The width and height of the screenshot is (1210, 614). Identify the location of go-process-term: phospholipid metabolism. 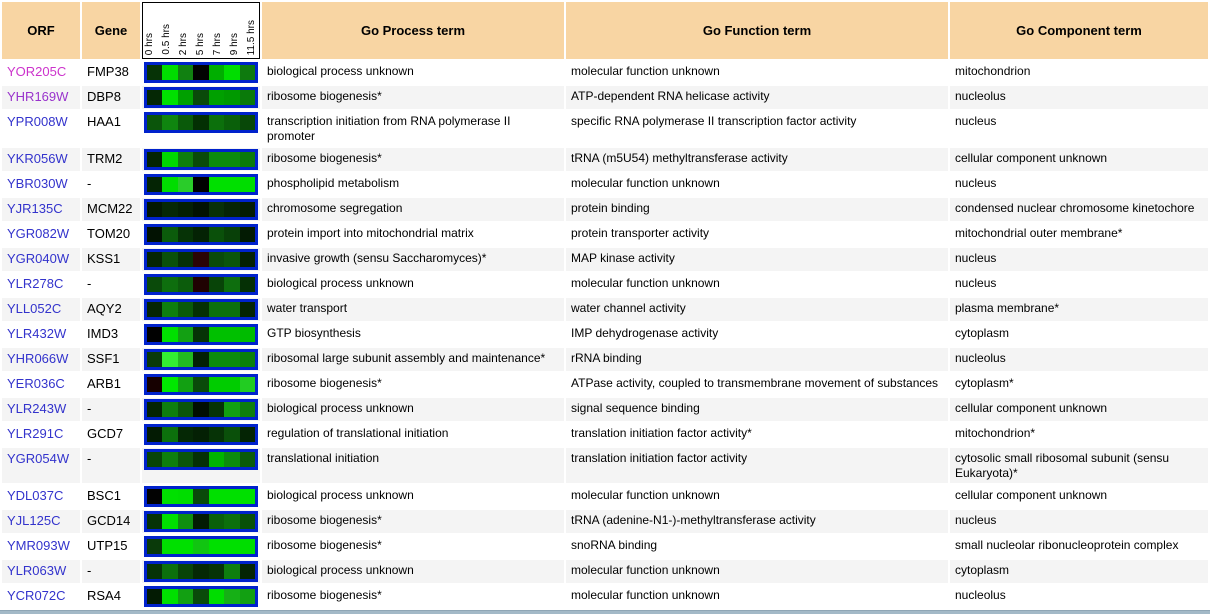
(413, 184).